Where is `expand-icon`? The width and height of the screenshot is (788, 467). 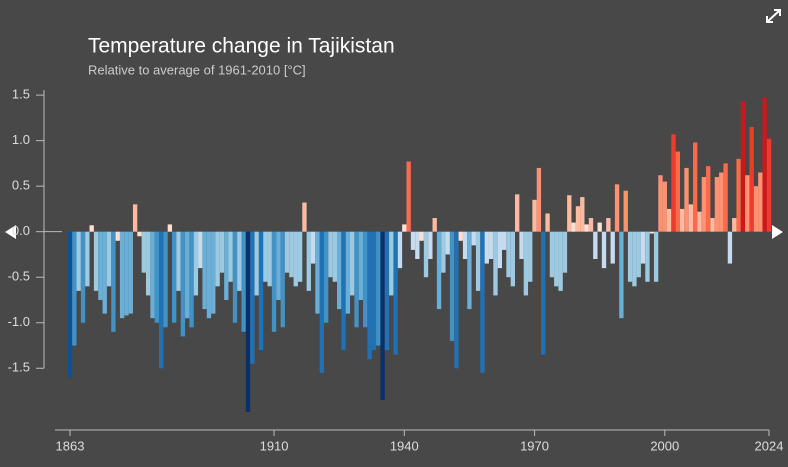
expand-icon is located at coordinates (773, 16).